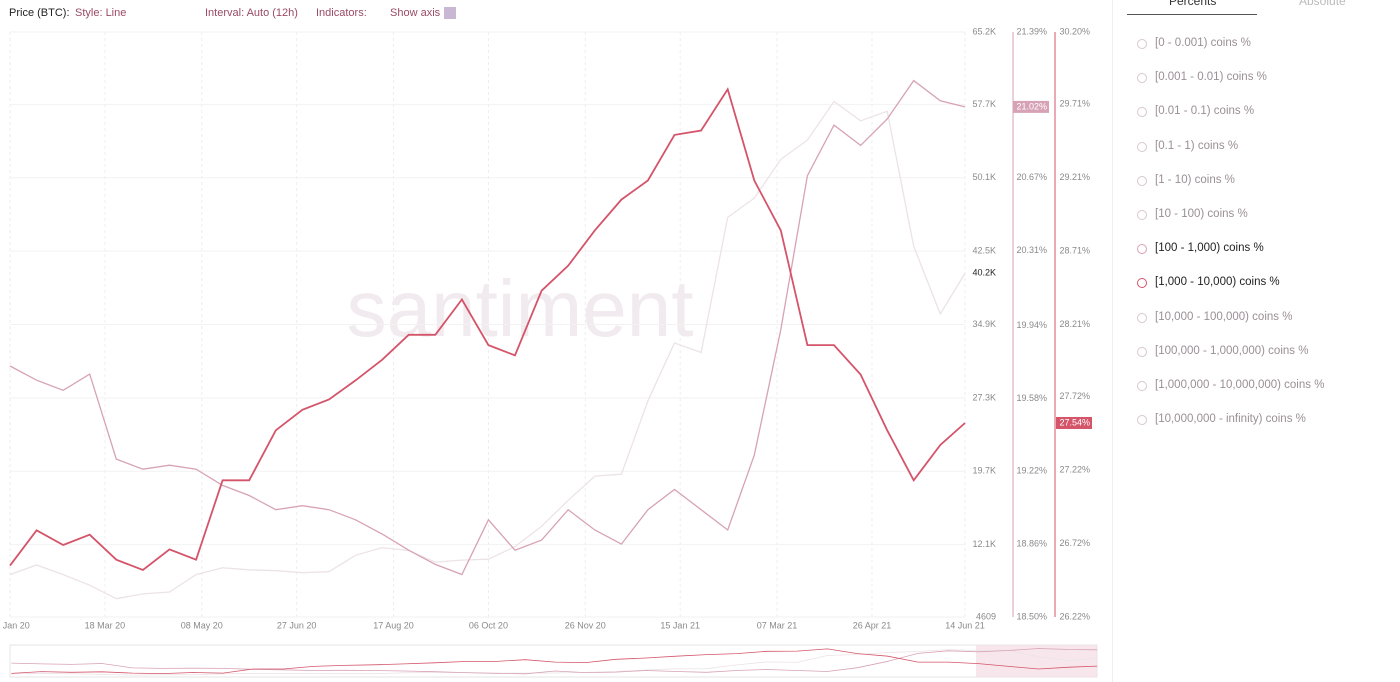 The width and height of the screenshot is (1400, 682). What do you see at coordinates (777, 625) in the screenshot?
I see `x-tick-label: 07 Mar 21` at bounding box center [777, 625].